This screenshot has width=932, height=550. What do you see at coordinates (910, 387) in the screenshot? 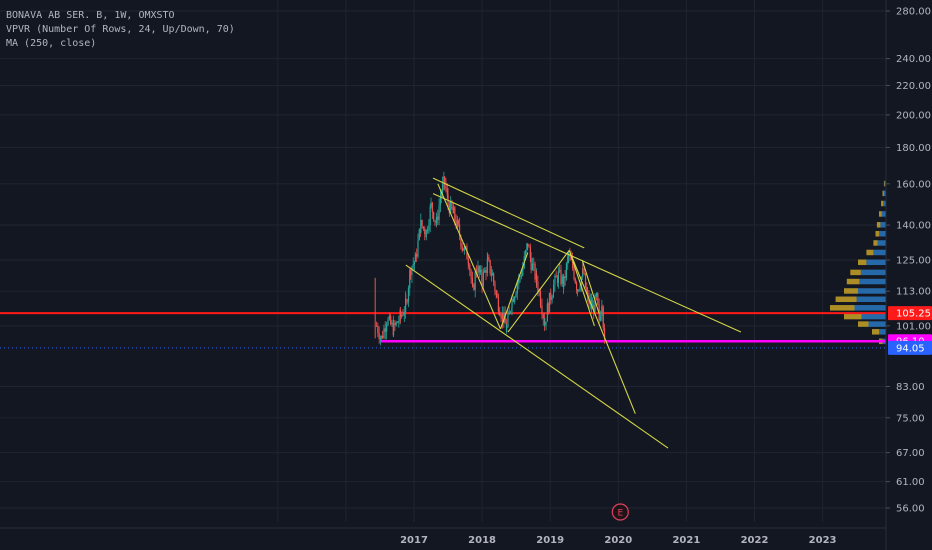
I see `price-tick-label: 83.00` at bounding box center [910, 387].